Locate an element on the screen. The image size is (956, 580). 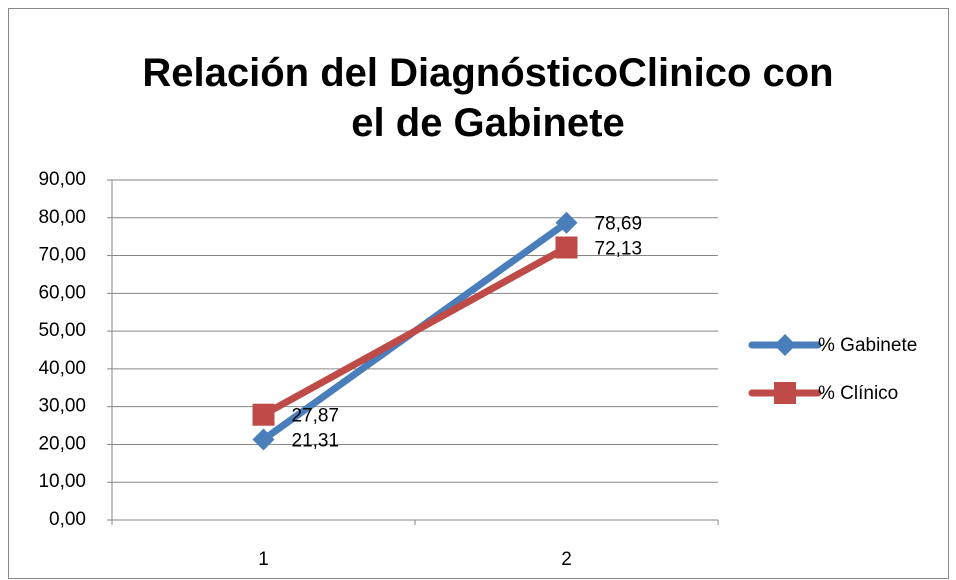
y-tick-label: 60,00 is located at coordinates (62, 292).